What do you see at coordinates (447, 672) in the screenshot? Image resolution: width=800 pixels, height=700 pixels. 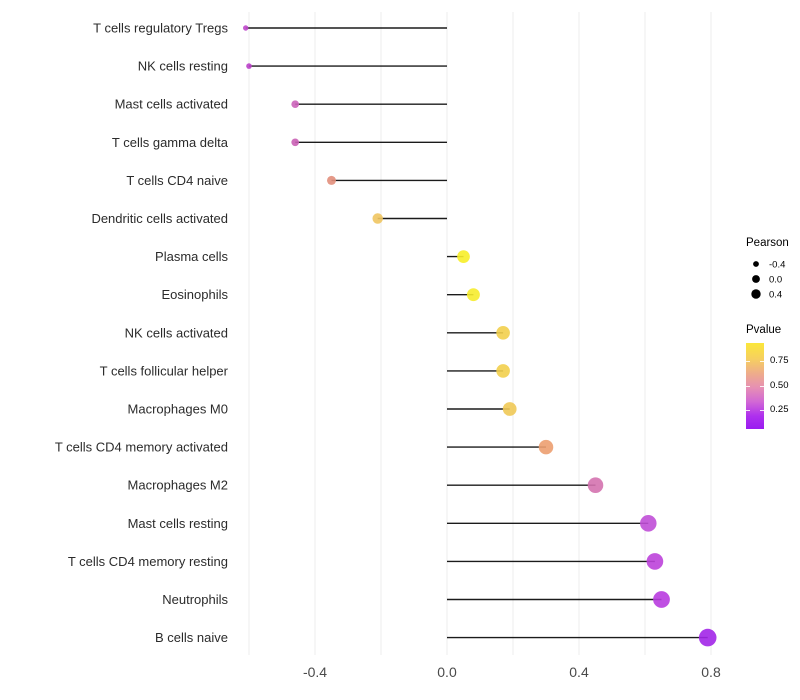 I see `x-axis-tick-label: 0.0` at bounding box center [447, 672].